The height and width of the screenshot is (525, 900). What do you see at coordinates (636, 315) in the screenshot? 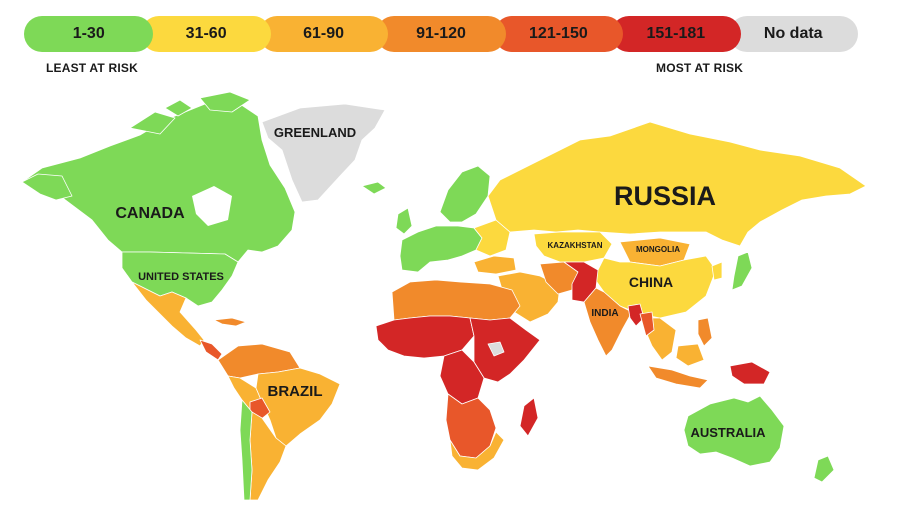
I see `region-bangladesh` at bounding box center [636, 315].